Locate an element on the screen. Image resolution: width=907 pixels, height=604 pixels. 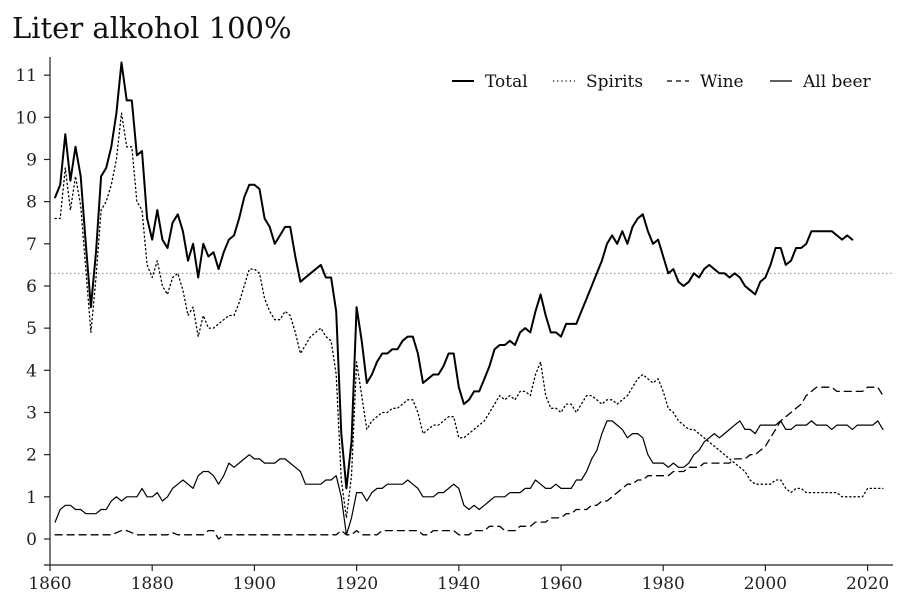
x-tick-label: 1940 is located at coordinates (458, 584).